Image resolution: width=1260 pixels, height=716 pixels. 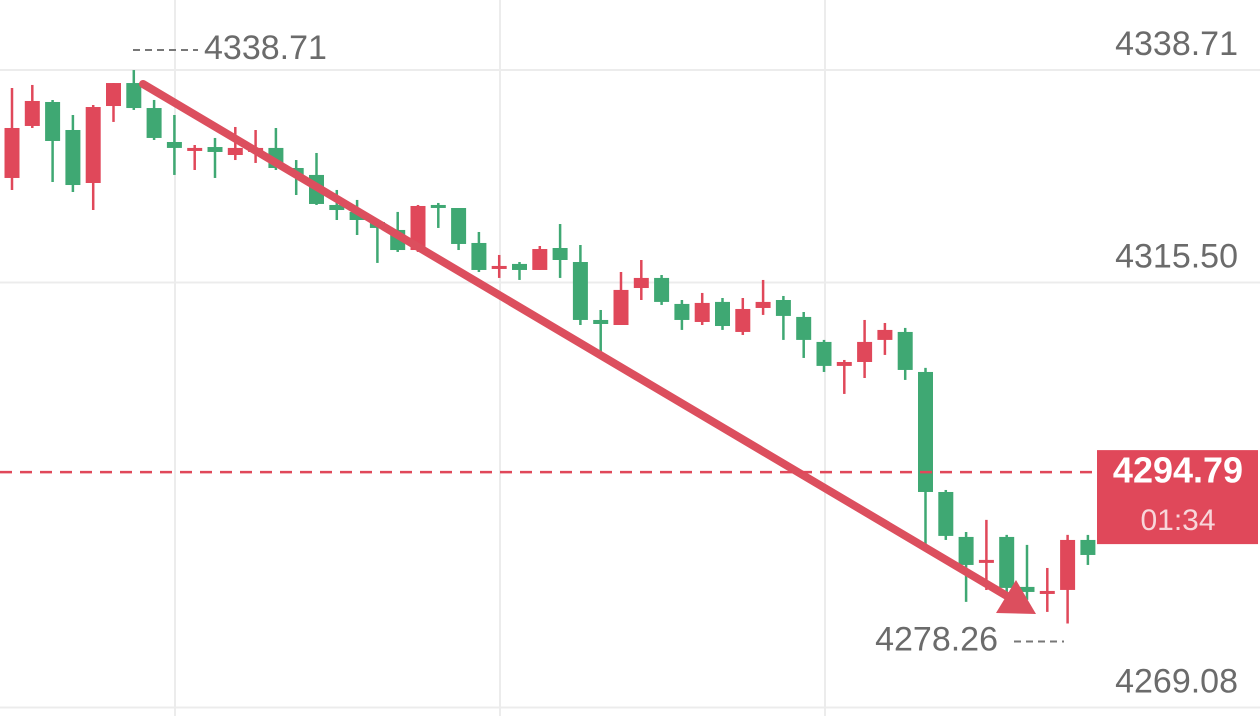 I want to click on countdown-label: 01:34, so click(x=1177, y=520).